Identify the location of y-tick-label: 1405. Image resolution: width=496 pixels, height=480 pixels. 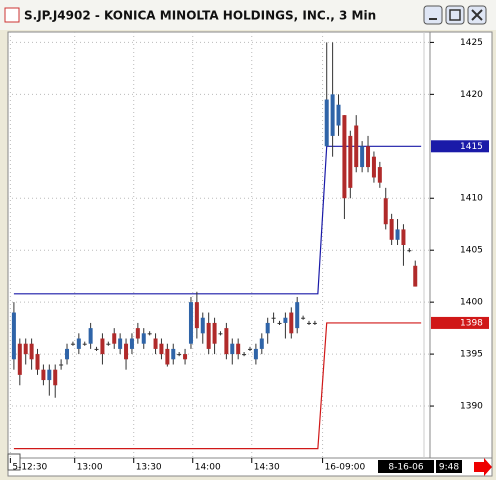
(471, 251).